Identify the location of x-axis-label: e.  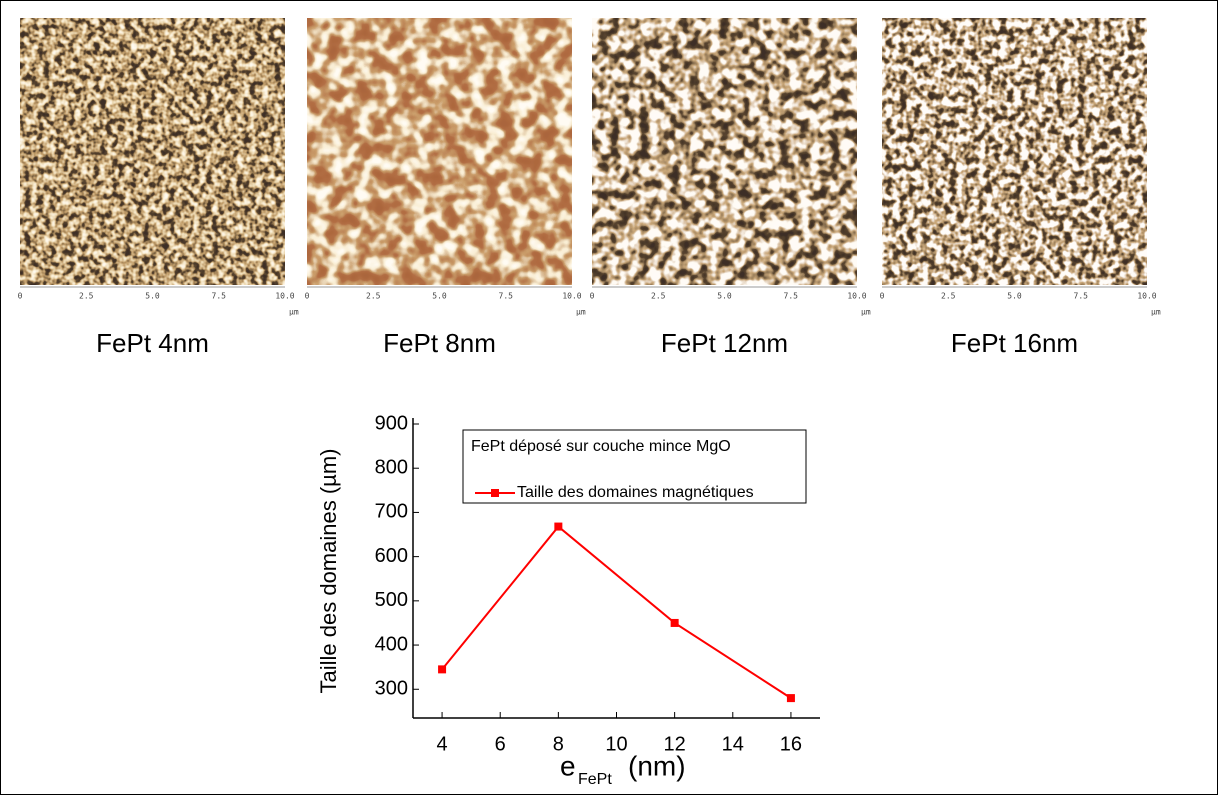
(568, 765).